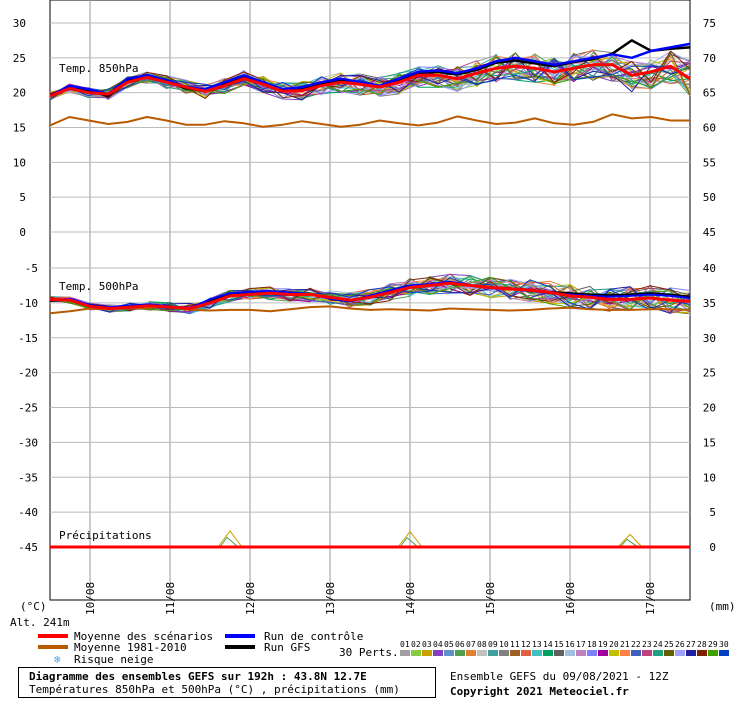  Describe the element at coordinates (19, 58) in the screenshot. I see `y-tick-label-left: 25` at that location.